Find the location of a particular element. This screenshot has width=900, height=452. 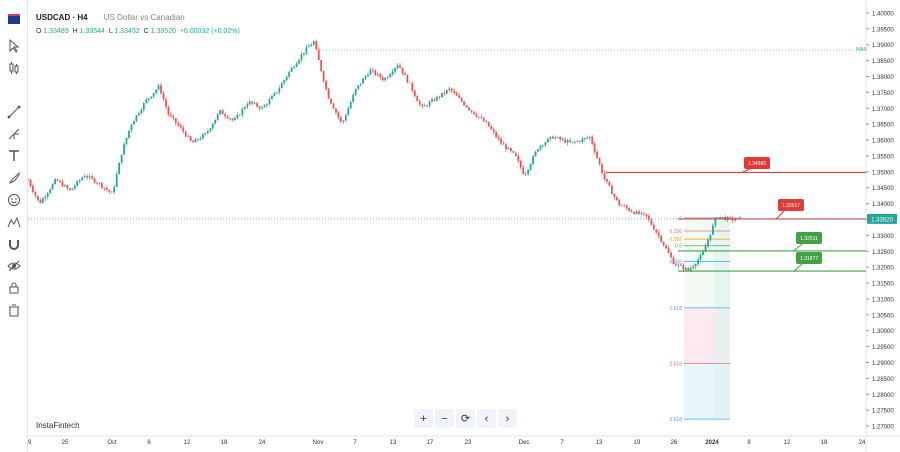

trend-line-tool is located at coordinates (14, 112).